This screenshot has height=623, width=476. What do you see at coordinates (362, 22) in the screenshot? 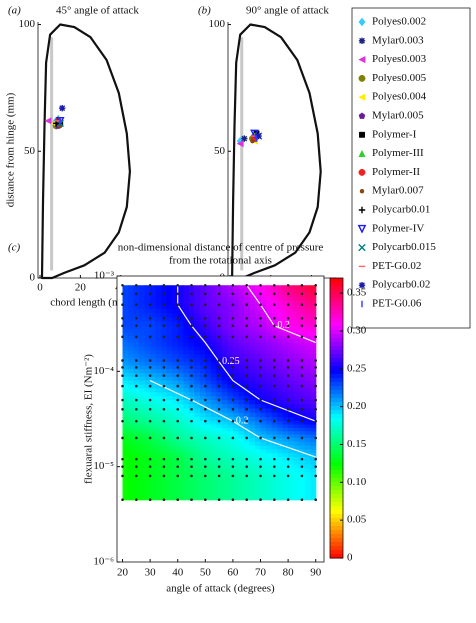
I see `legend-marker` at bounding box center [362, 22].